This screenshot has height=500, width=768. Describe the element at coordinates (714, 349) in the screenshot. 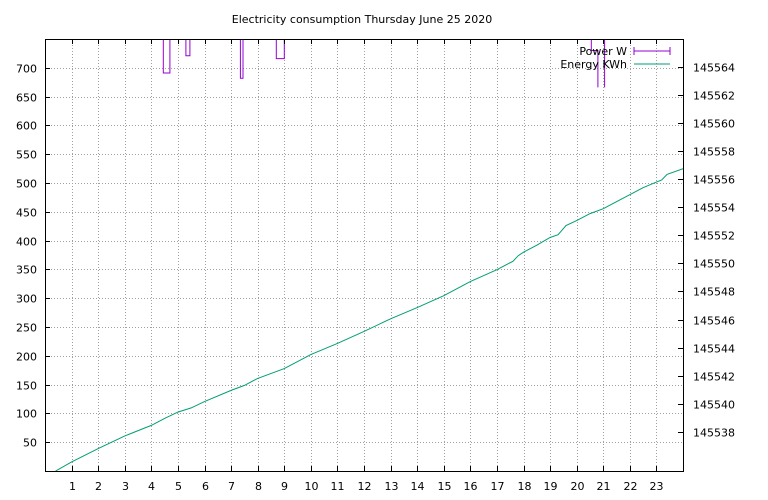

I see `y2-tick-label: 145544` at that location.